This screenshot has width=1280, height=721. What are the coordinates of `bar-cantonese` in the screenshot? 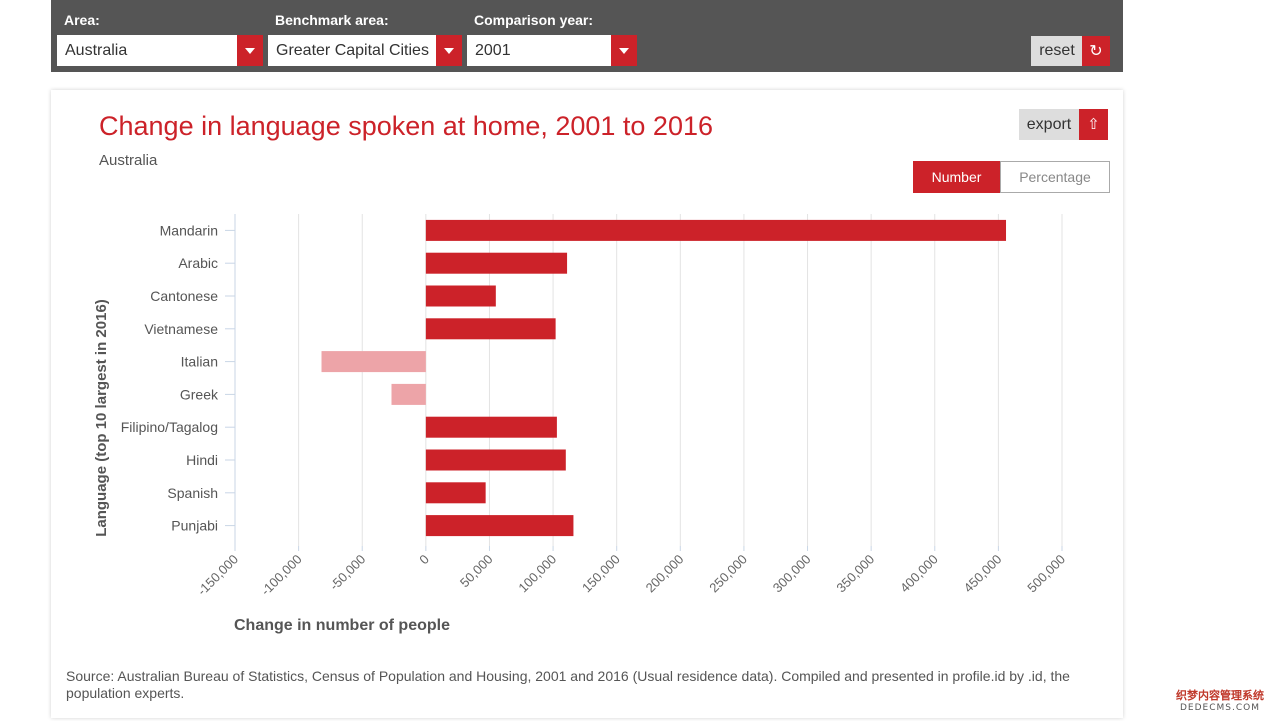 It's located at (460, 296).